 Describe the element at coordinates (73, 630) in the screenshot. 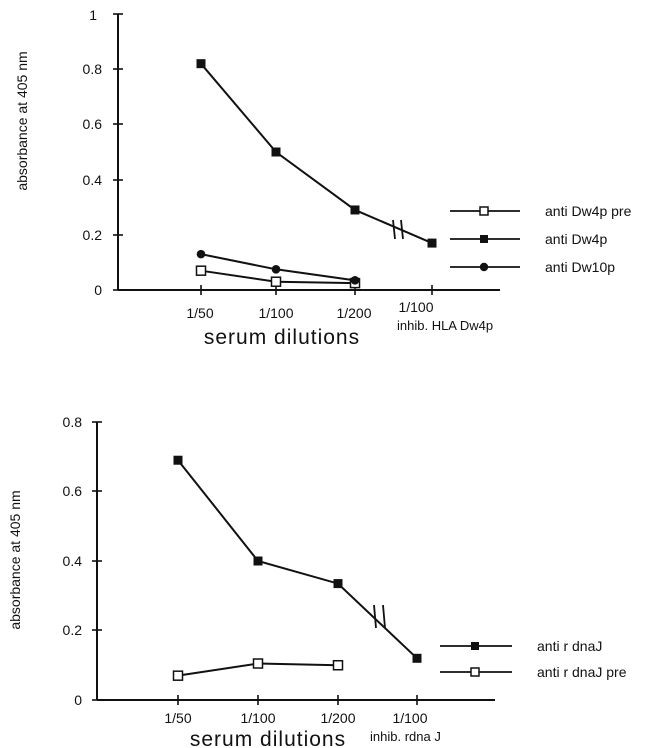

I see `chart-2-y-tick-label: 0.2` at that location.